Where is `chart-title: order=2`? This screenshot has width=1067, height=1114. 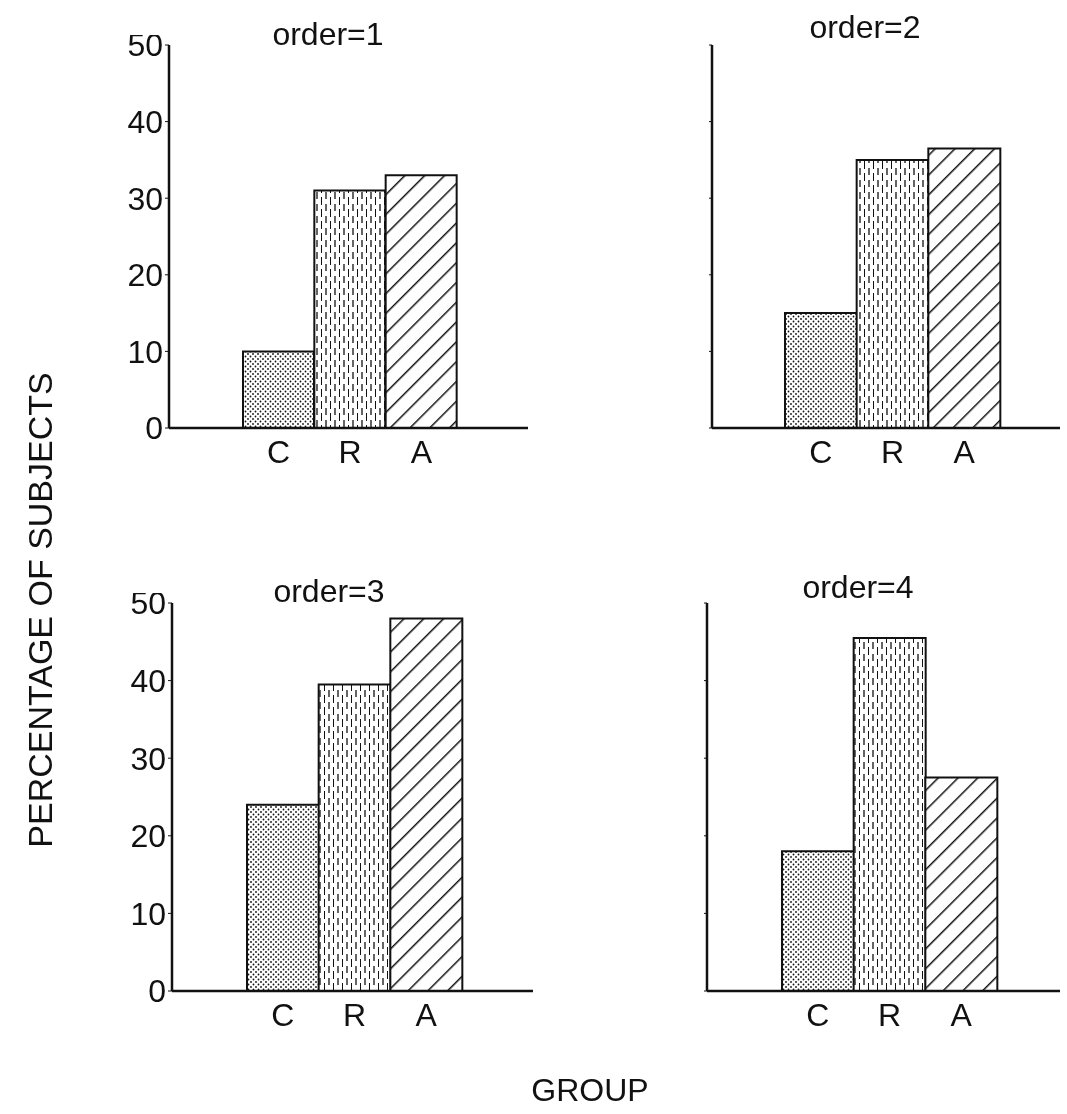 chart-title: order=2 is located at coordinates (865, 27).